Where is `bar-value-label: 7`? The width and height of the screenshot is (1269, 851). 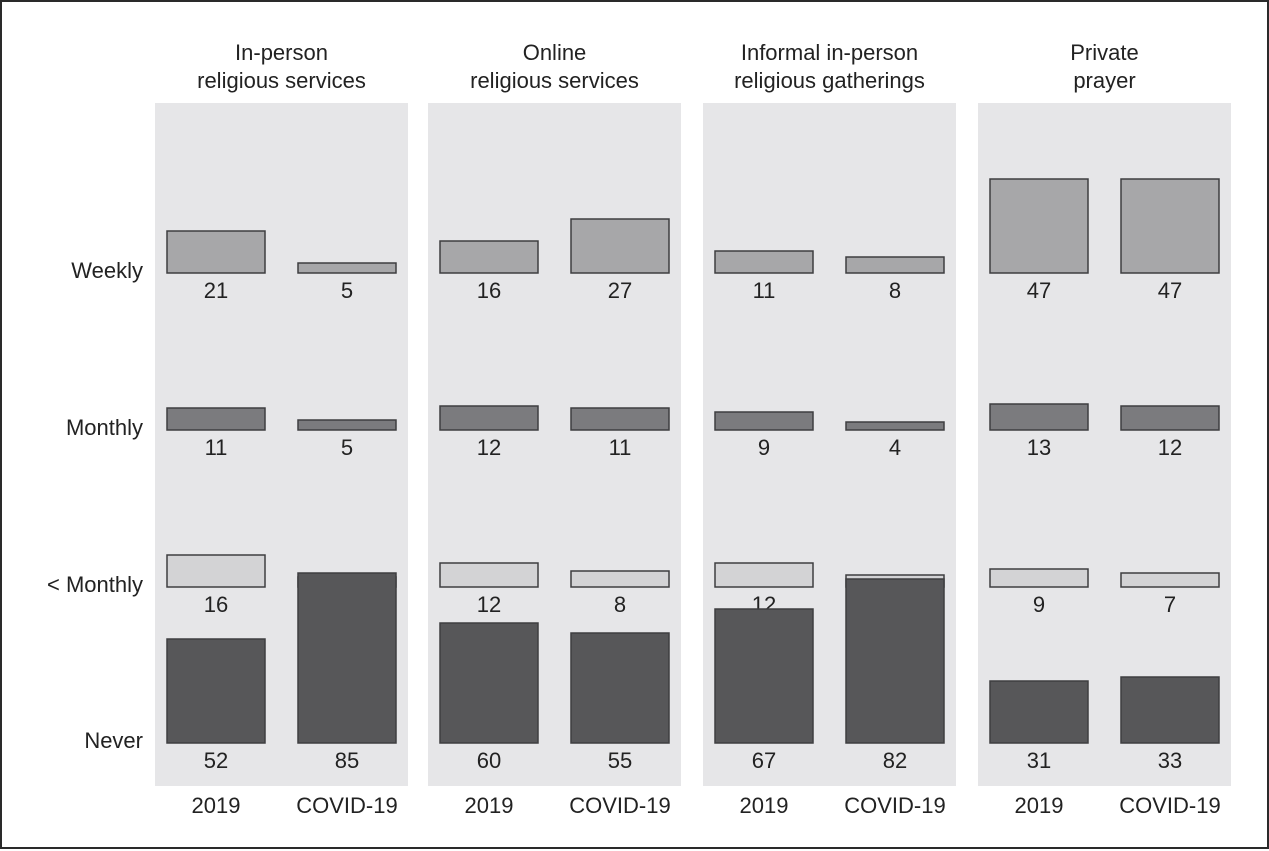 bar-value-label: 7 is located at coordinates (1170, 604).